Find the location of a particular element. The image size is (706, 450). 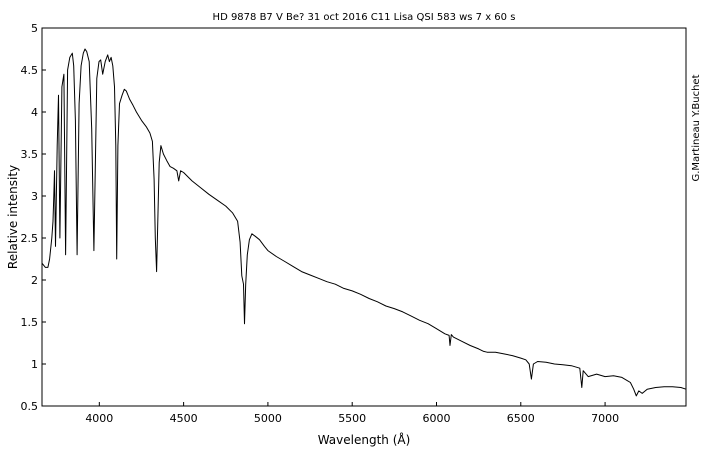

x-axis: 4000 4500 5000 5500 6000 6500 7000 is located at coordinates (352, 413).